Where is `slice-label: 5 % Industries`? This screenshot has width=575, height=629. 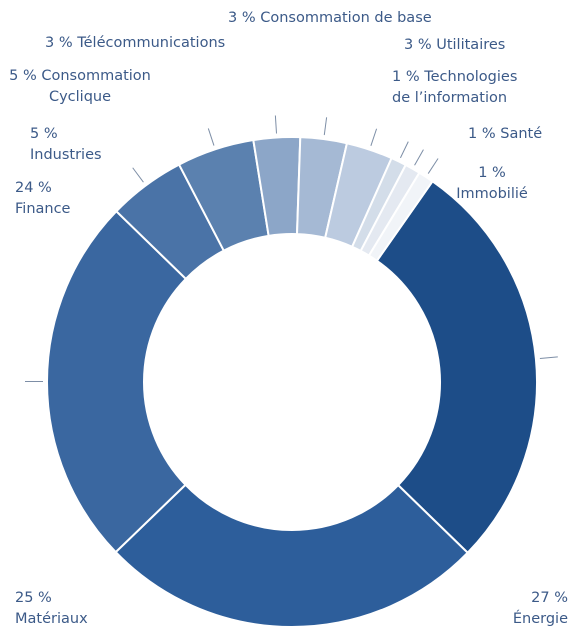 slice-label: 5 % Industries is located at coordinates (70, 145).